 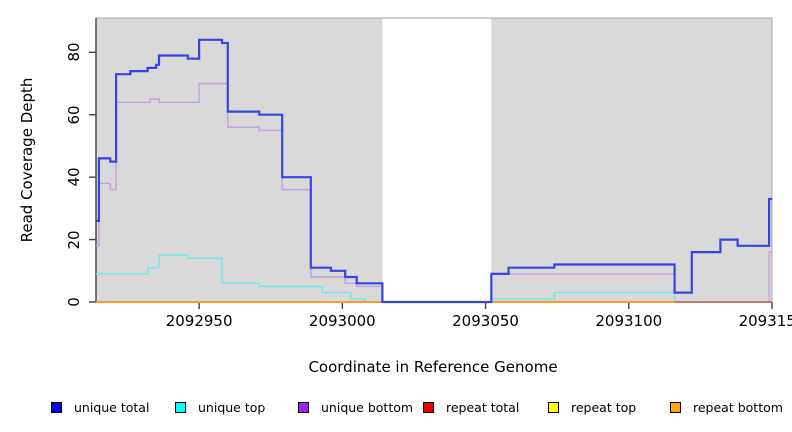 I want to click on legend-item-repeat-top: repeat top, so click(x=592, y=407).